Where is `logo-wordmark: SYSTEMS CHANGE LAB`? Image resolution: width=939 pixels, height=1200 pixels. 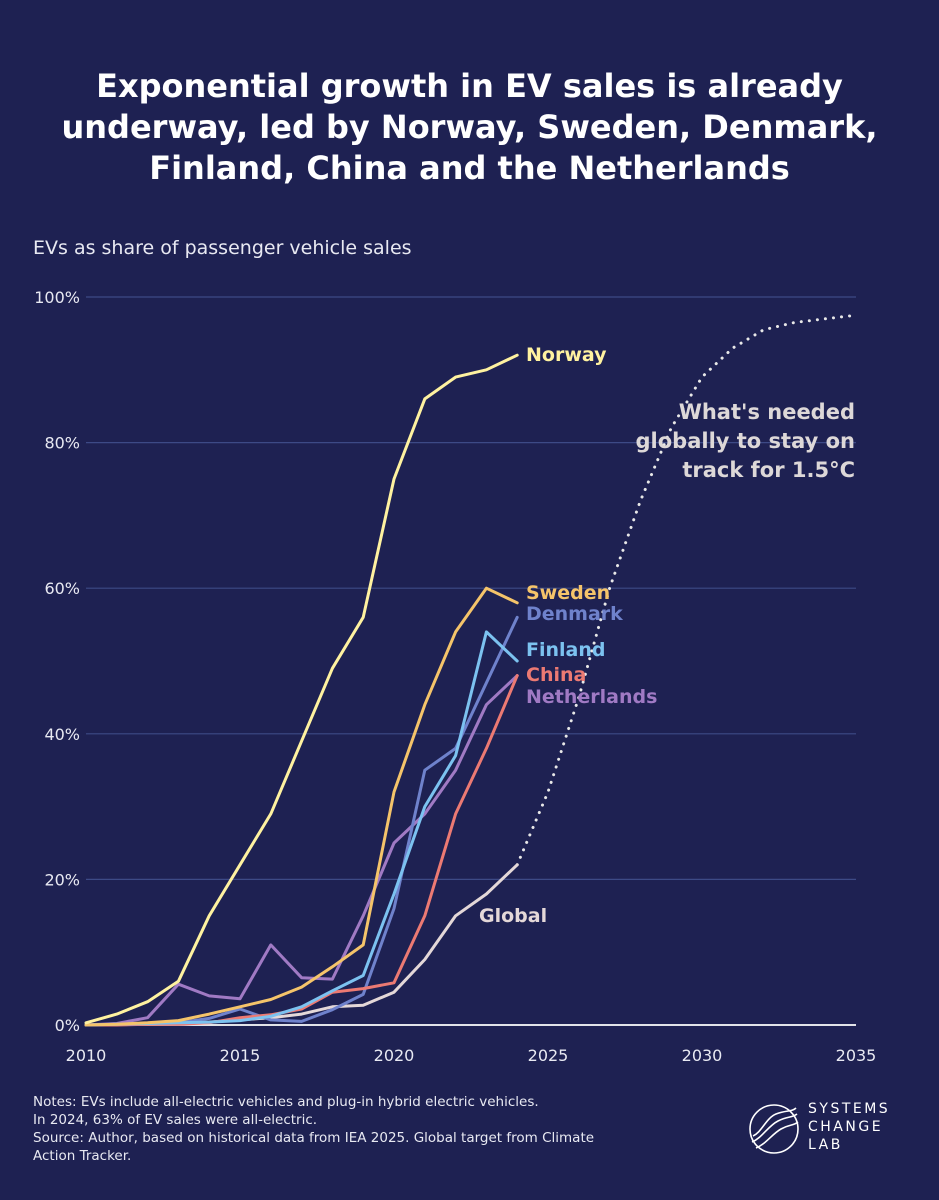 logo-wordmark: SYSTEMS CHANGE LAB is located at coordinates (849, 1127).